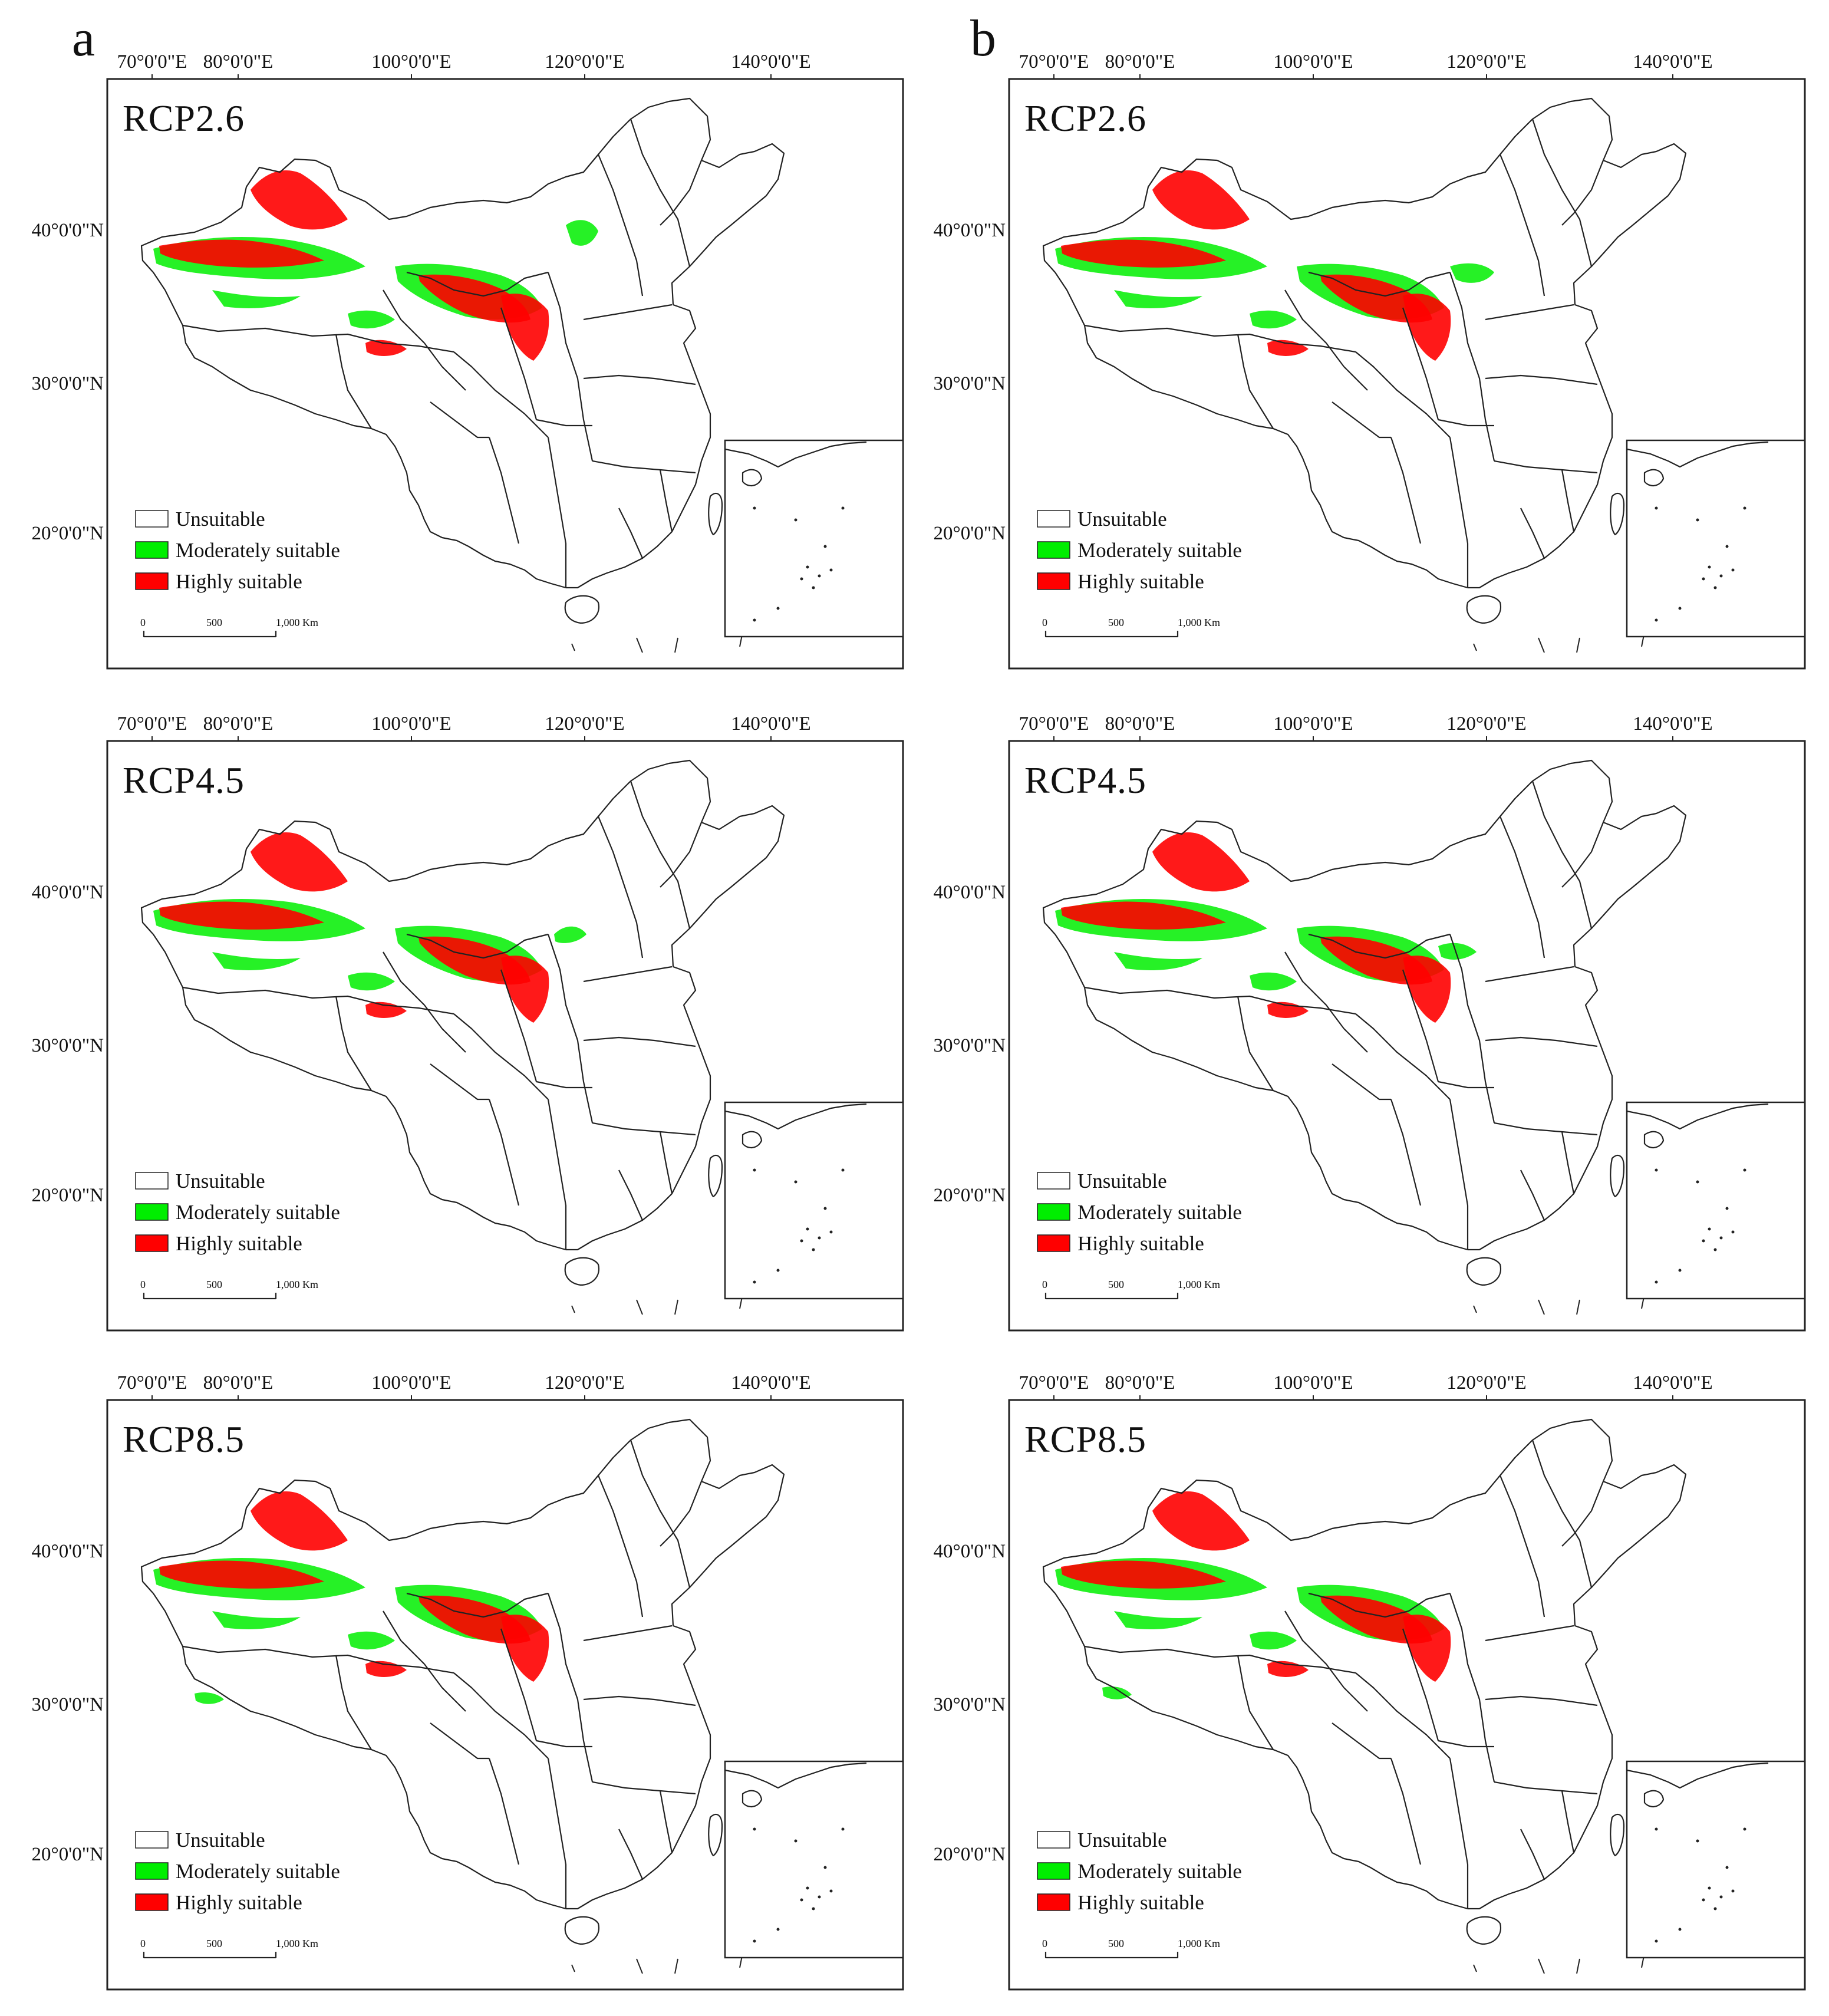 Image resolution: width=1829 pixels, height=2016 pixels. Describe the element at coordinates (814, 1200) in the screenshot. I see `south-china-sea-inset` at that location.